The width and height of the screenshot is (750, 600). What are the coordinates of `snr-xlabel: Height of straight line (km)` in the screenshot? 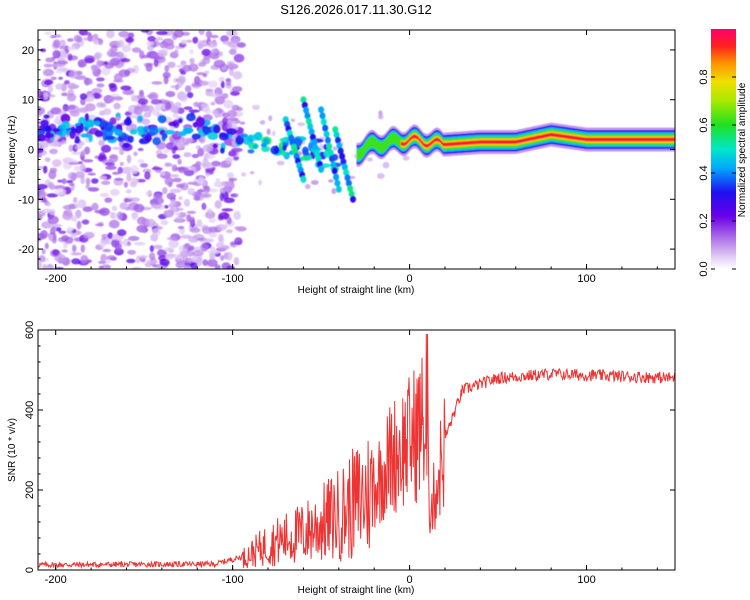 It's located at (356, 590).